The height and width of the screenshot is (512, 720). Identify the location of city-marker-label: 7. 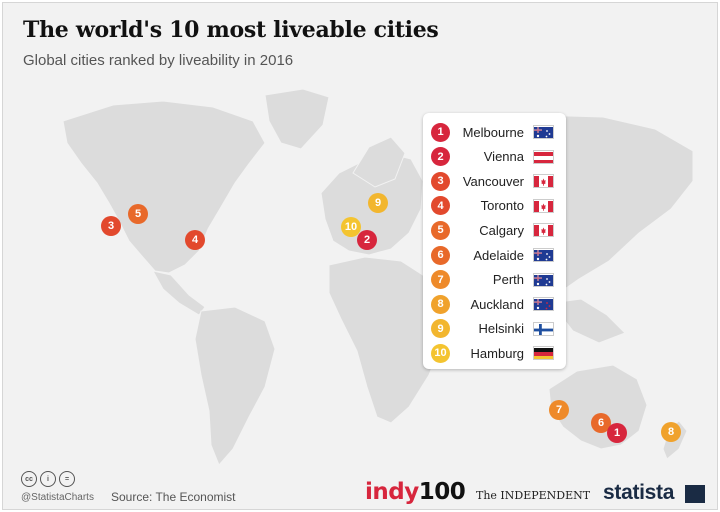
(559, 410).